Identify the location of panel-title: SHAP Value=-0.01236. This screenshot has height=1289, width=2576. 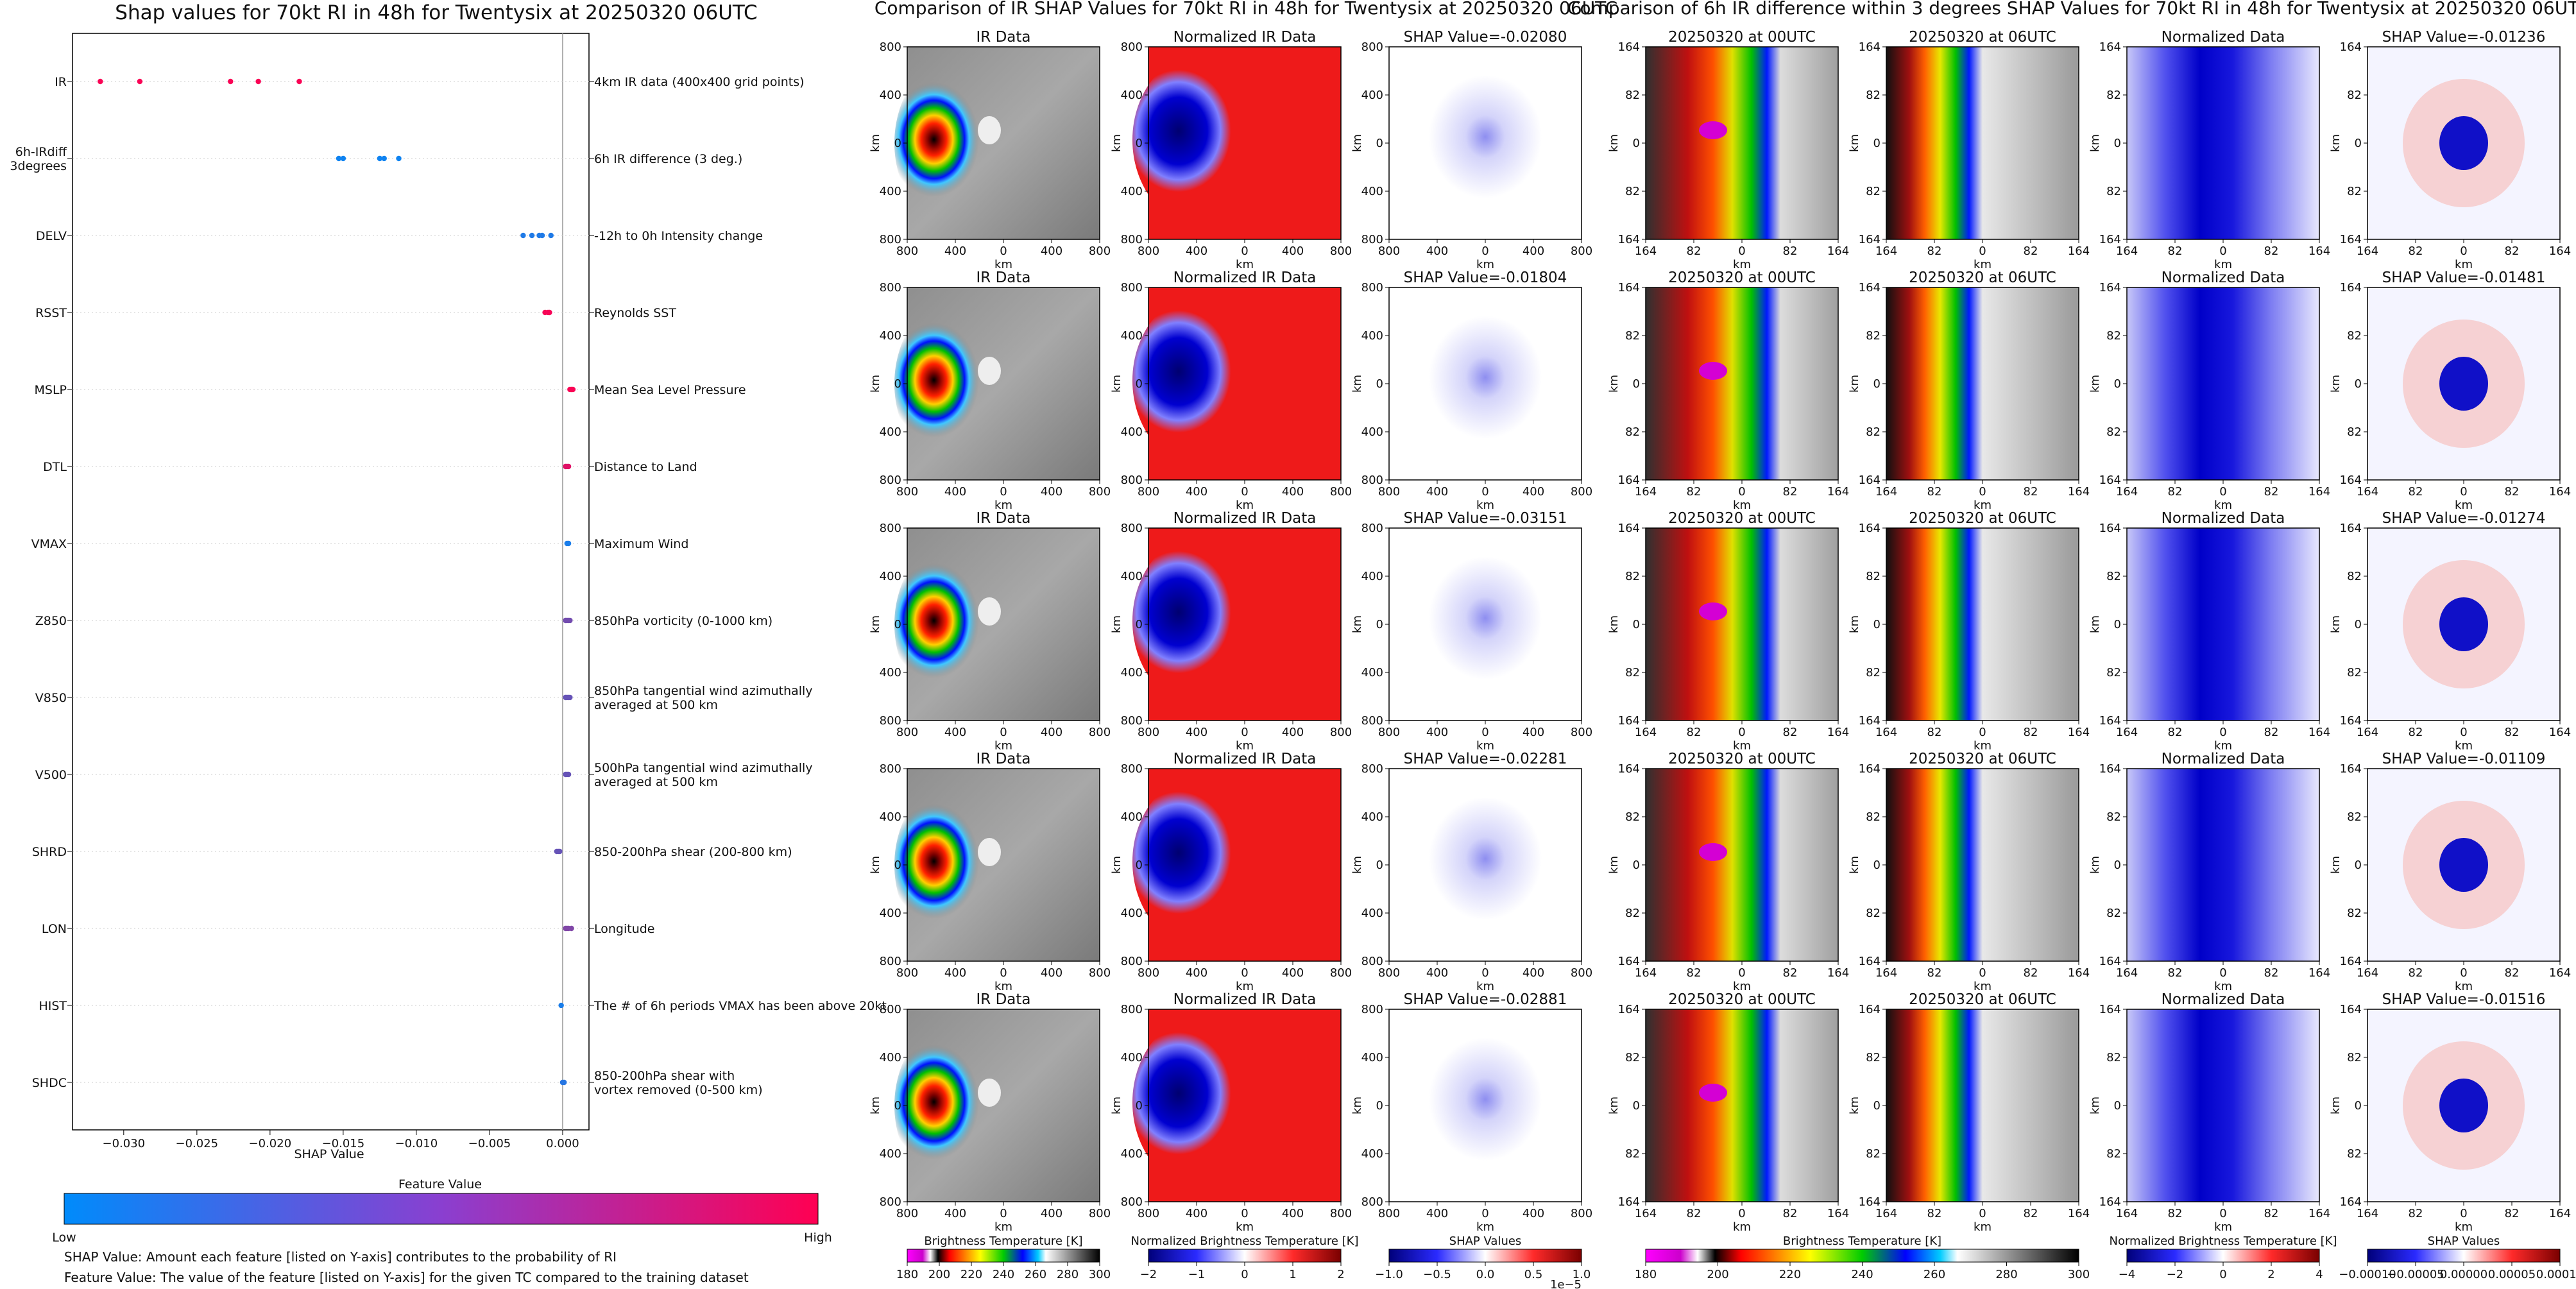
(2464, 37).